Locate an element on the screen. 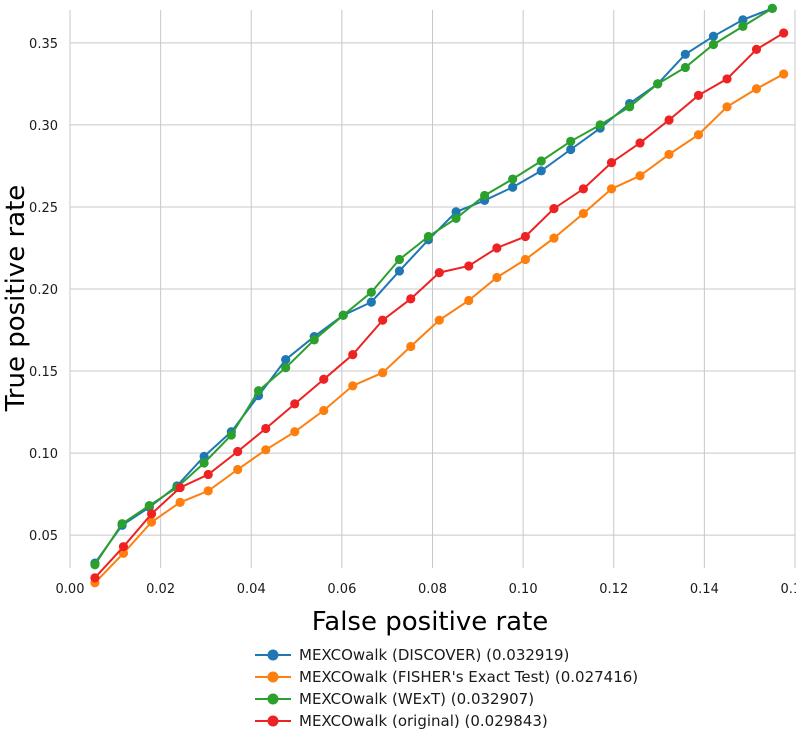  y-tick-label: 0.20 is located at coordinates (43, 290).